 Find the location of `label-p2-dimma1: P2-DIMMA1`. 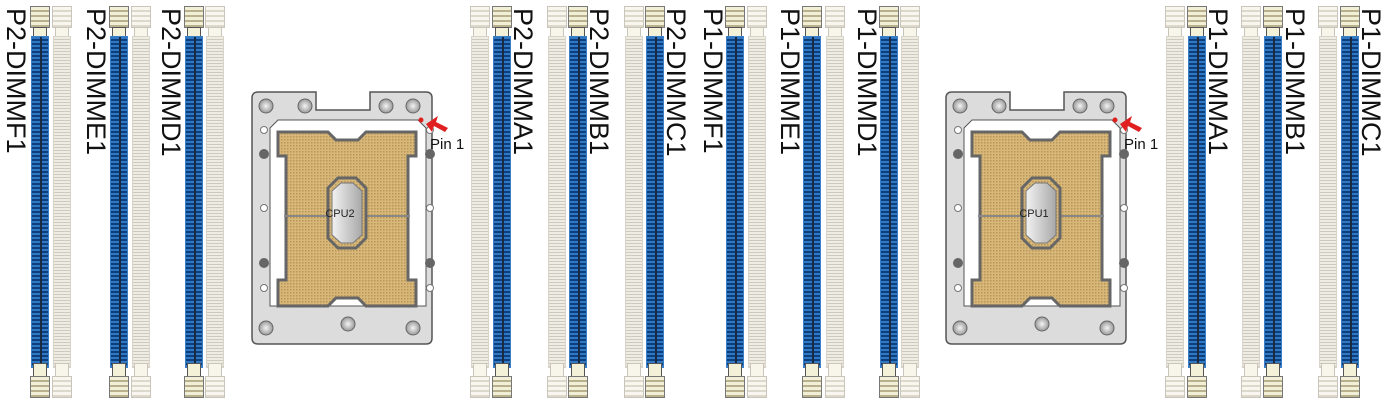

label-p2-dimma1: P2-DIMMA1 is located at coordinates (523, 82).